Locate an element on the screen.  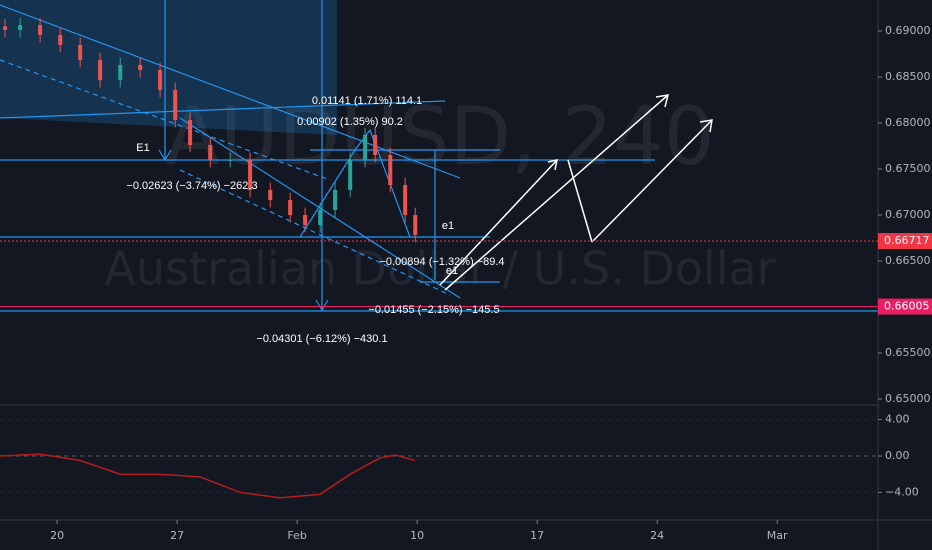
x-tick-label: 27 is located at coordinates (177, 535).